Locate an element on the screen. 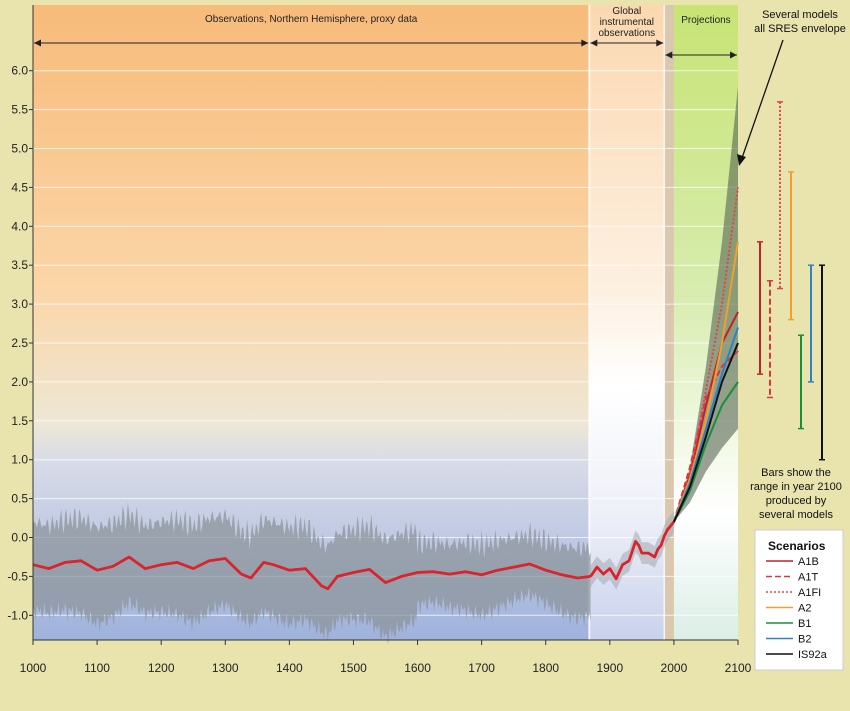  legend-label-a1t: A1T is located at coordinates (808, 578).